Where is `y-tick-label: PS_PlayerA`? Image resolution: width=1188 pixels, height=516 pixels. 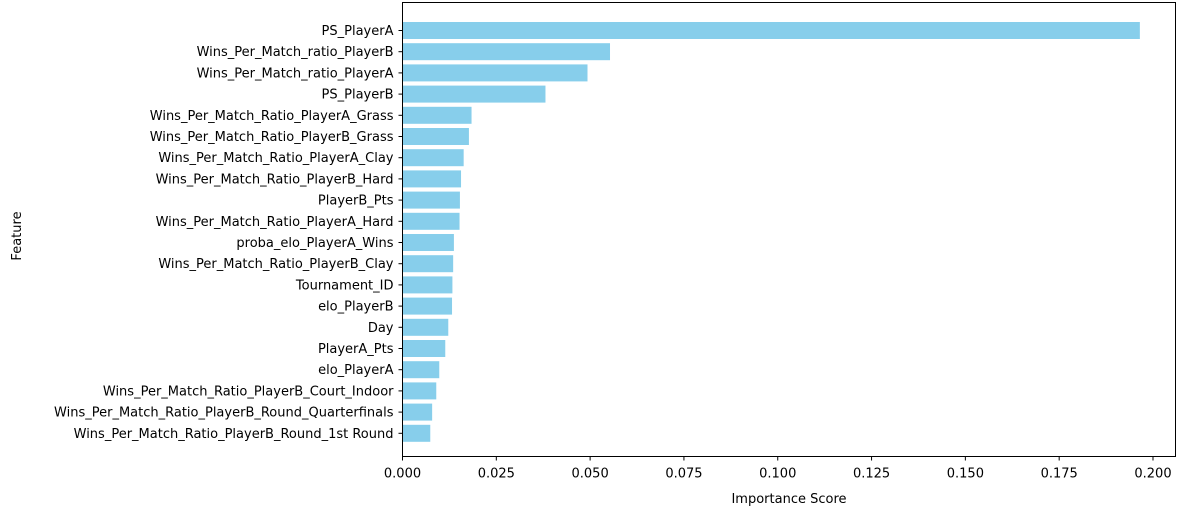
y-tick-label: PS_PlayerA is located at coordinates (358, 31).